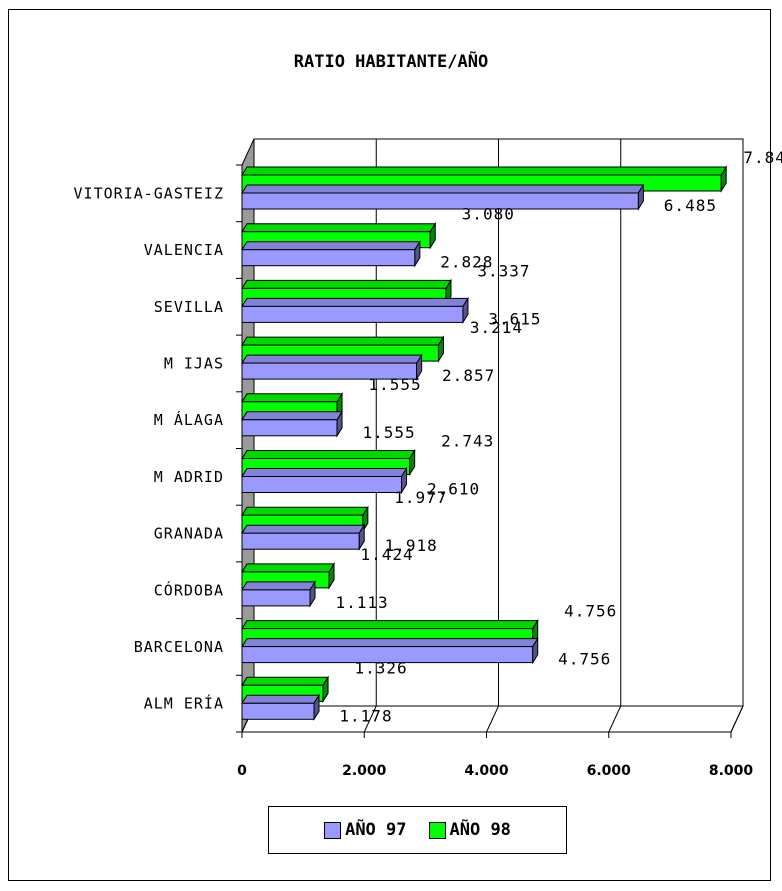 This screenshot has height=891, width=782. I want to click on bar-top-ano-97-valencia, so click(331, 246).